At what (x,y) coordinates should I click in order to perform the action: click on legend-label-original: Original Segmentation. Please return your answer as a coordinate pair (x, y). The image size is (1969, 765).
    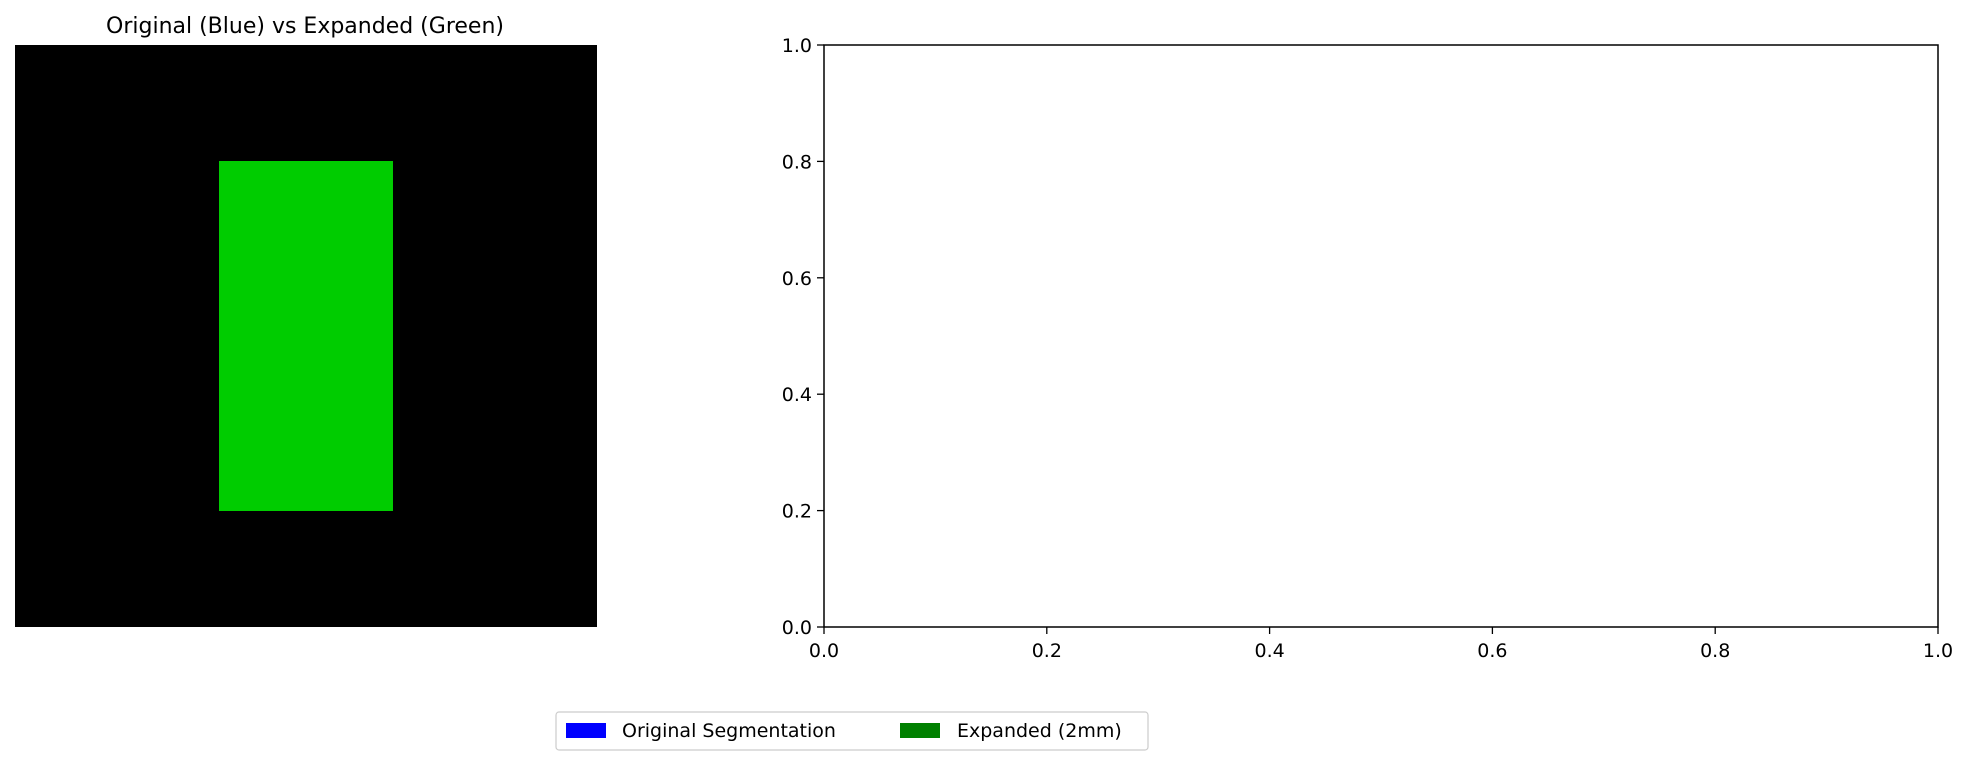
    Looking at the image, I should click on (729, 731).